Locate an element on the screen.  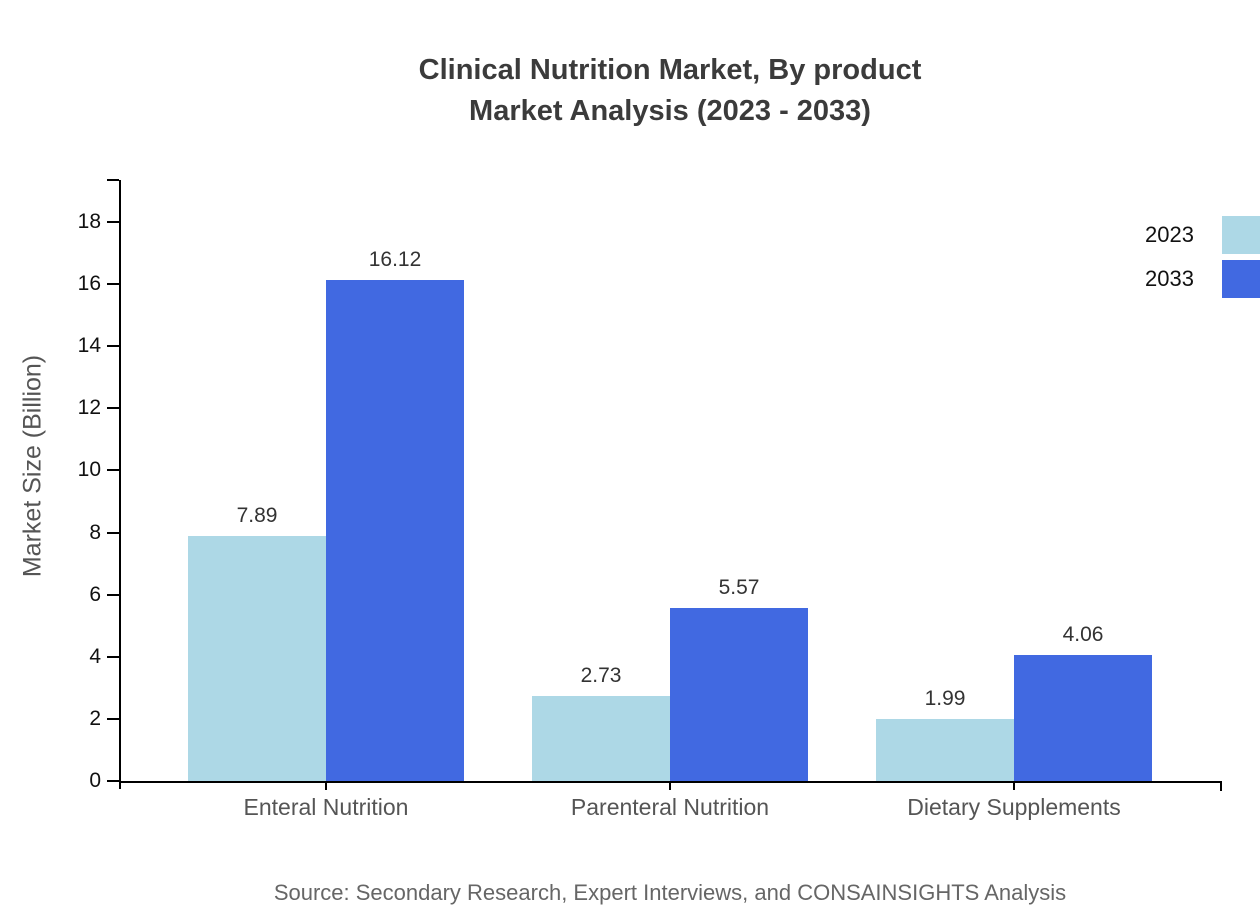
y-axis-tick-label: 6 is located at coordinates (95, 594).